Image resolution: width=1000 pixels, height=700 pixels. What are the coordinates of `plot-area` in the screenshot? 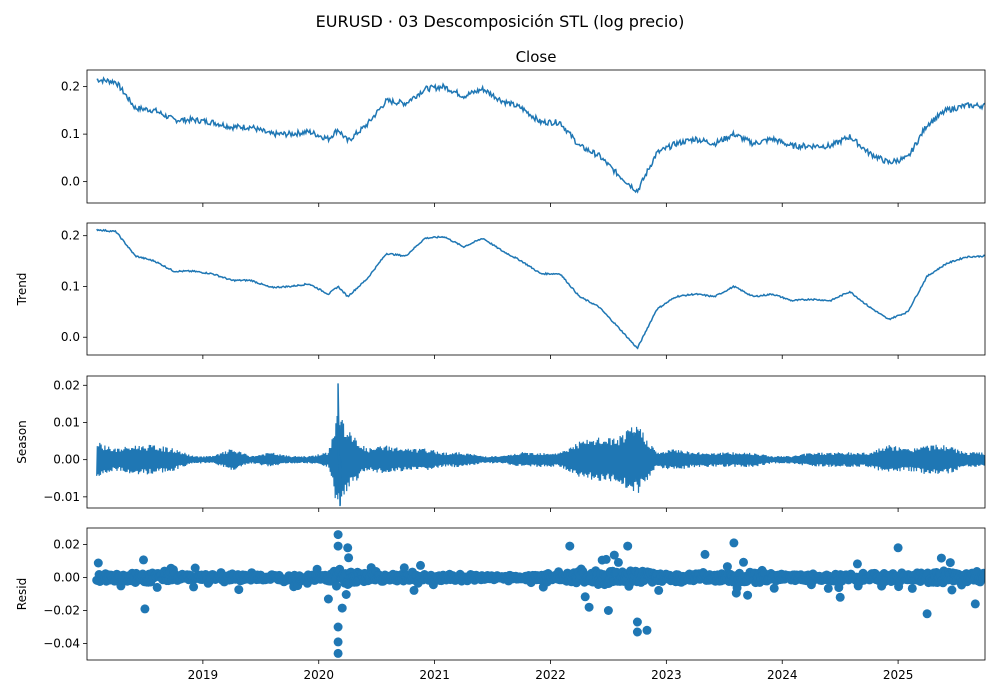 It's located at (541, 135).